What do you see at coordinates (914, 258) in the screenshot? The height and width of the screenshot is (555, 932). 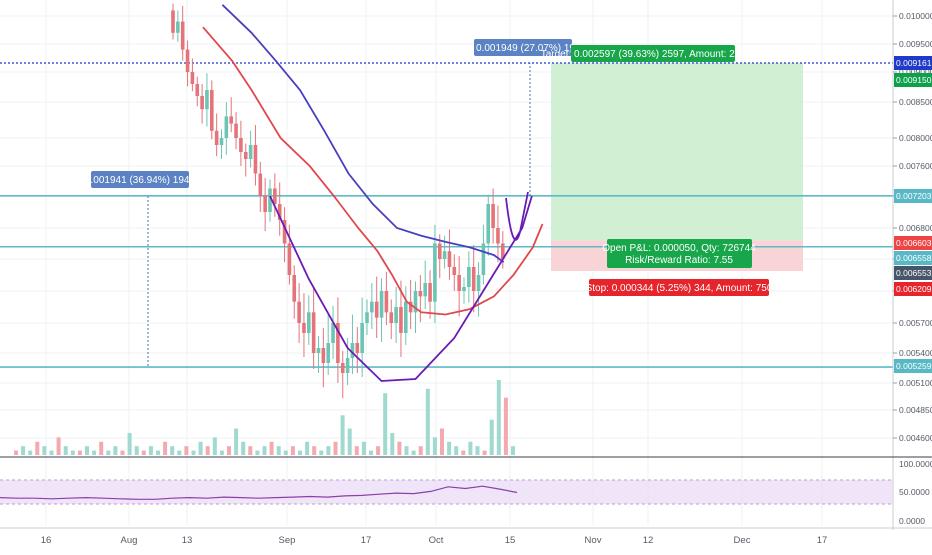 I see `price-tag-4: 0.006558` at bounding box center [914, 258].